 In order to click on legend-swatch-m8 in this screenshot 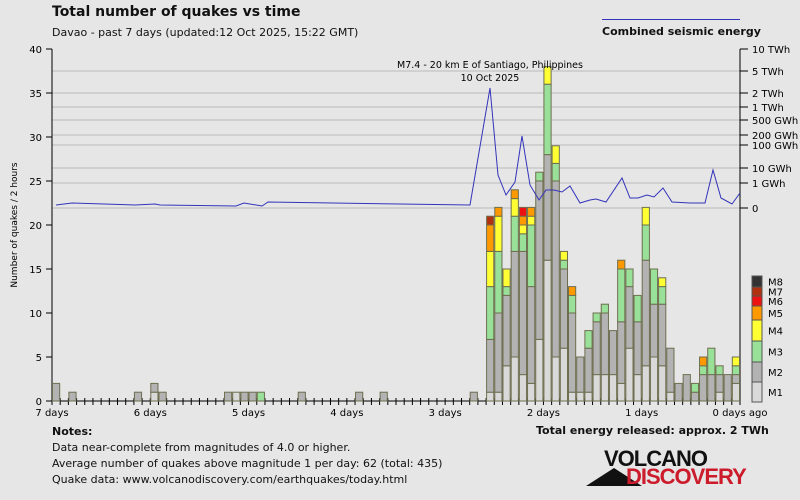, I will do `click(757, 281)`.